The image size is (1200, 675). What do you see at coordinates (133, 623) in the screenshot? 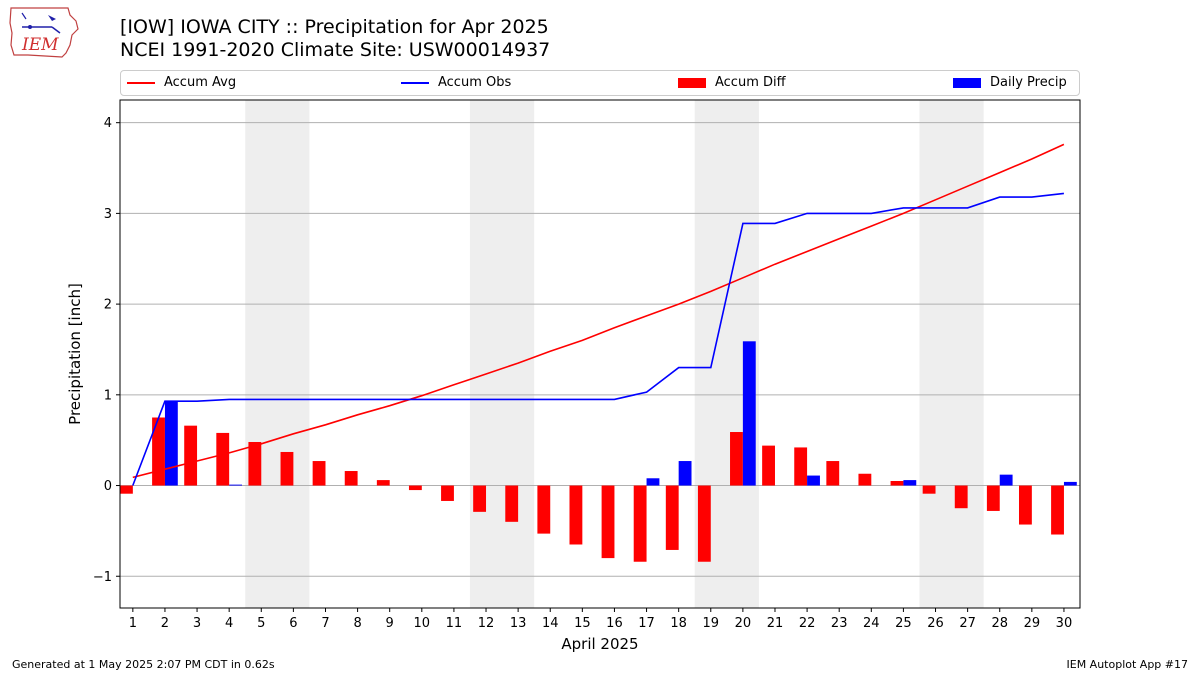
I see `x-tick-label: 1` at bounding box center [133, 623].